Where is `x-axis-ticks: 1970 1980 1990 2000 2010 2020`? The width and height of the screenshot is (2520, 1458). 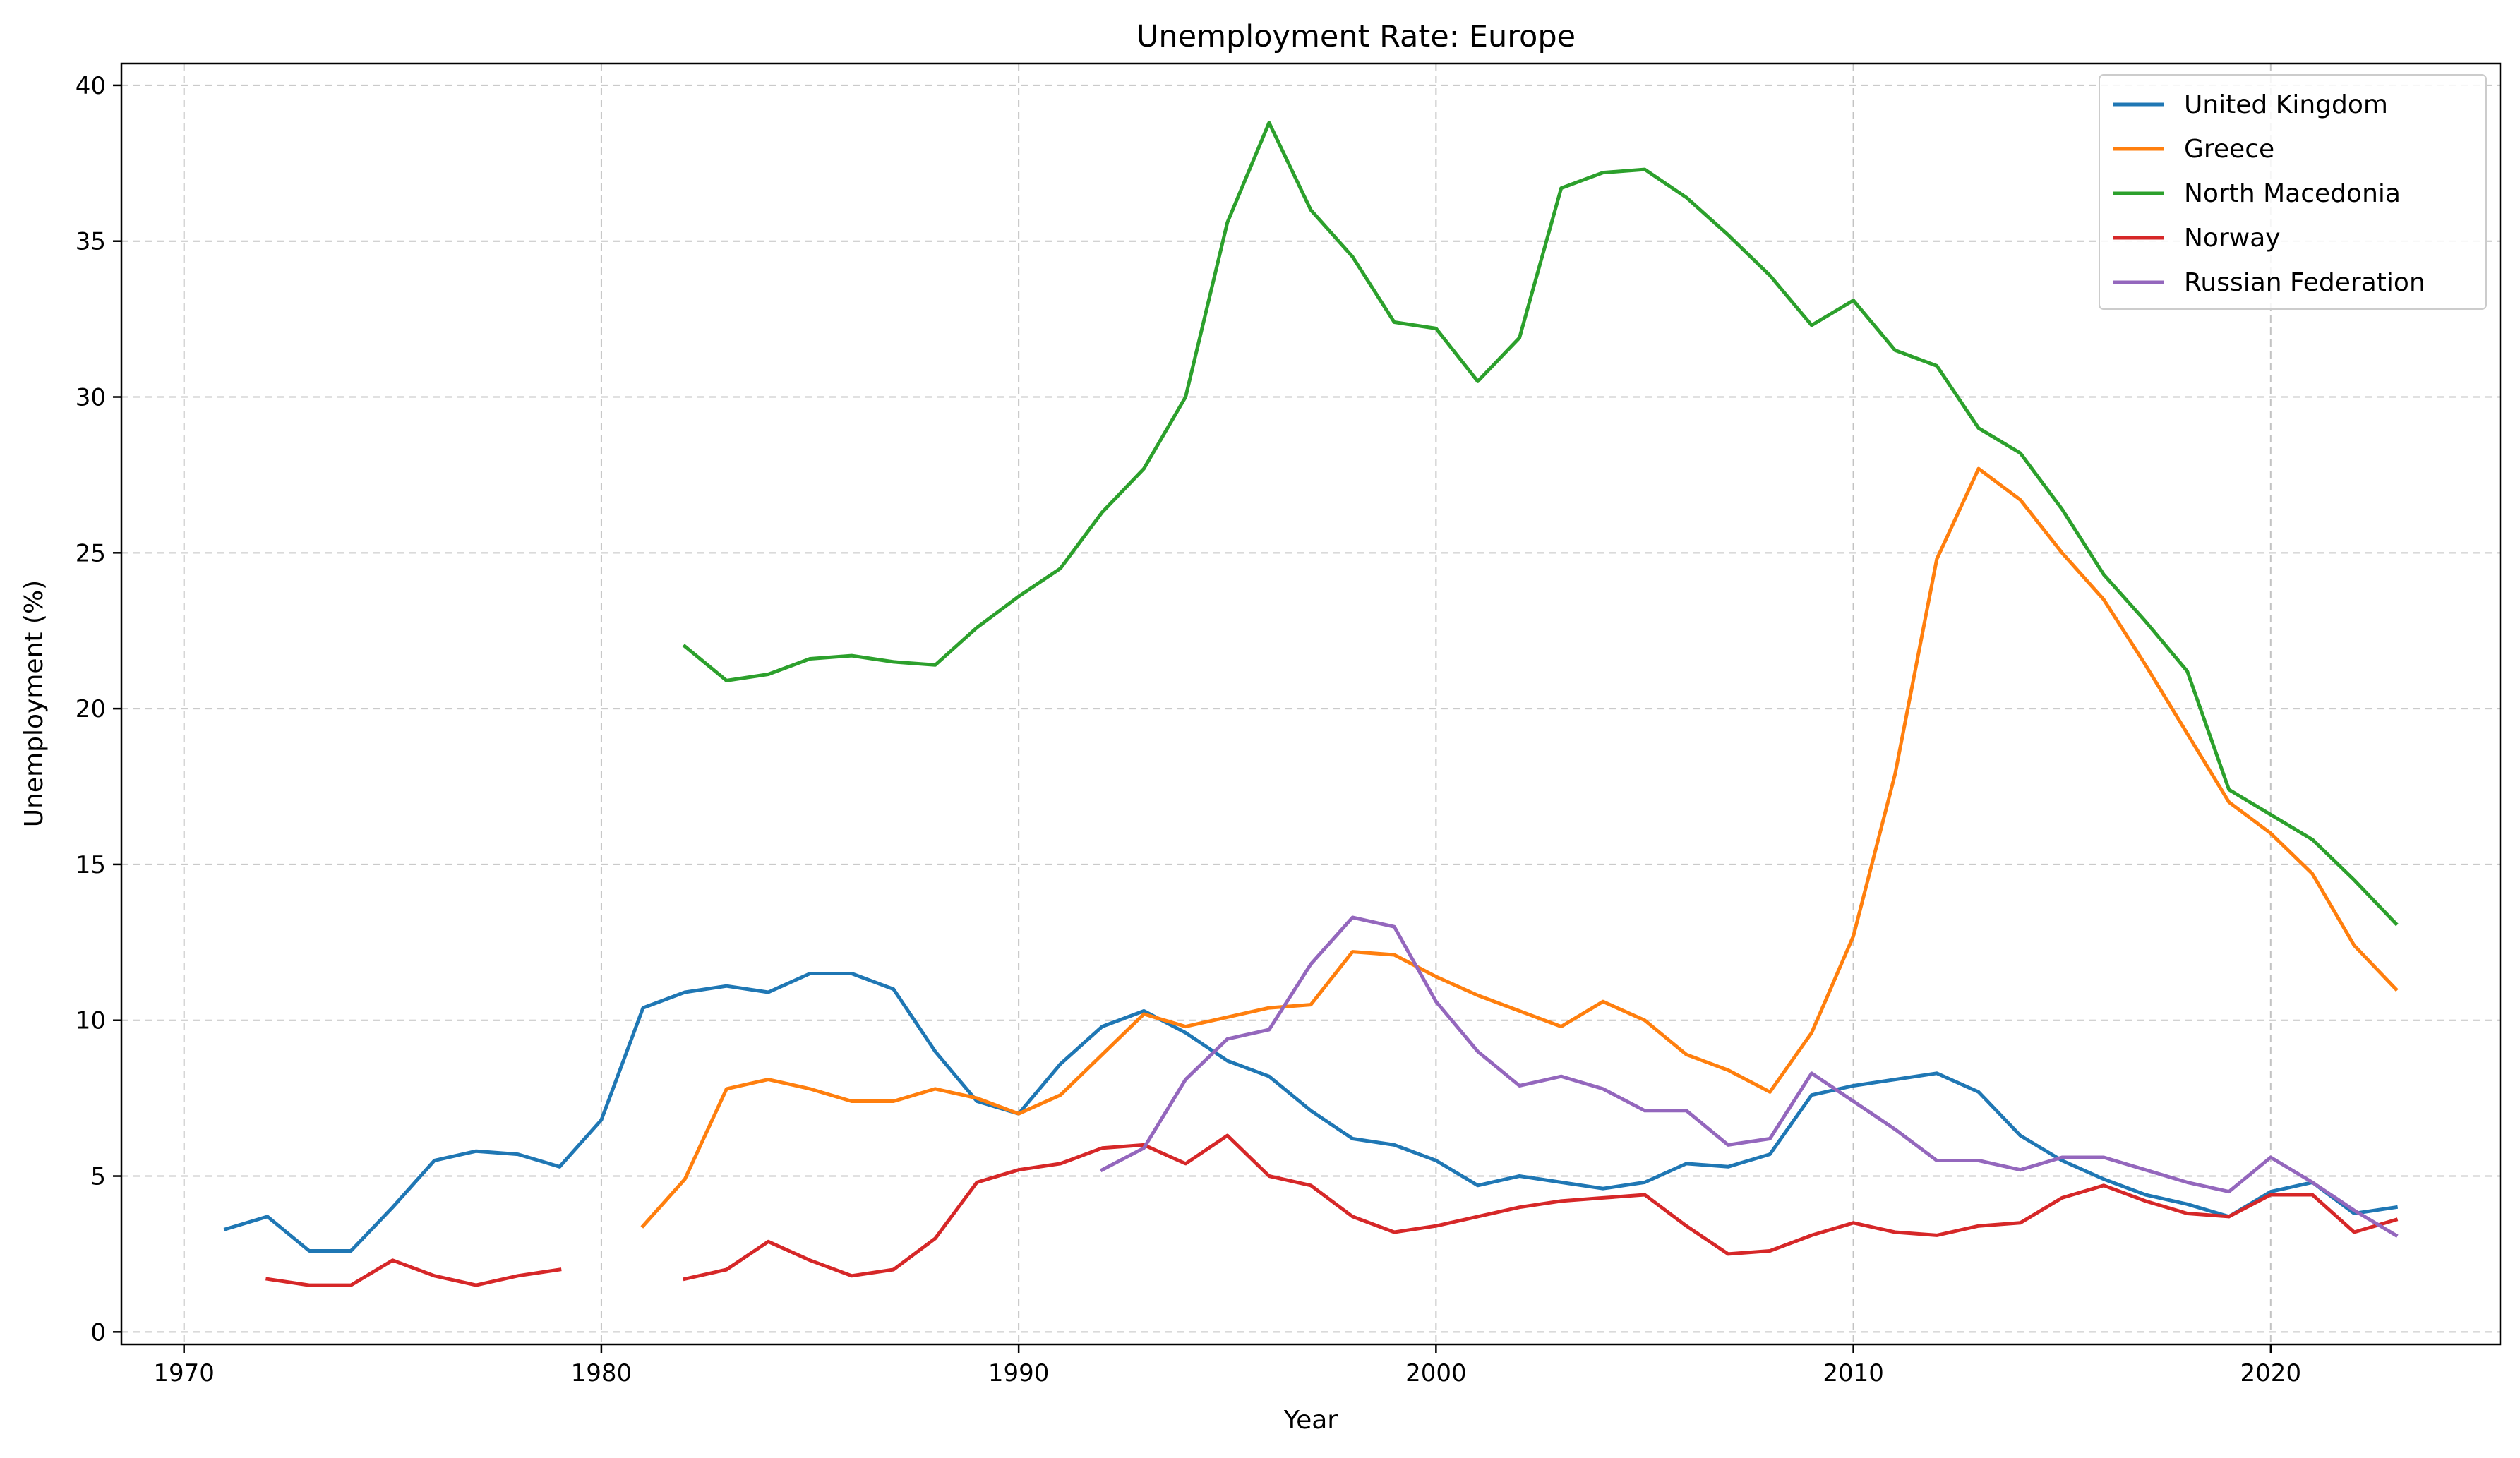
x-axis-ticks: 1970 1980 1990 2000 2010 2020 is located at coordinates (1227, 1365).